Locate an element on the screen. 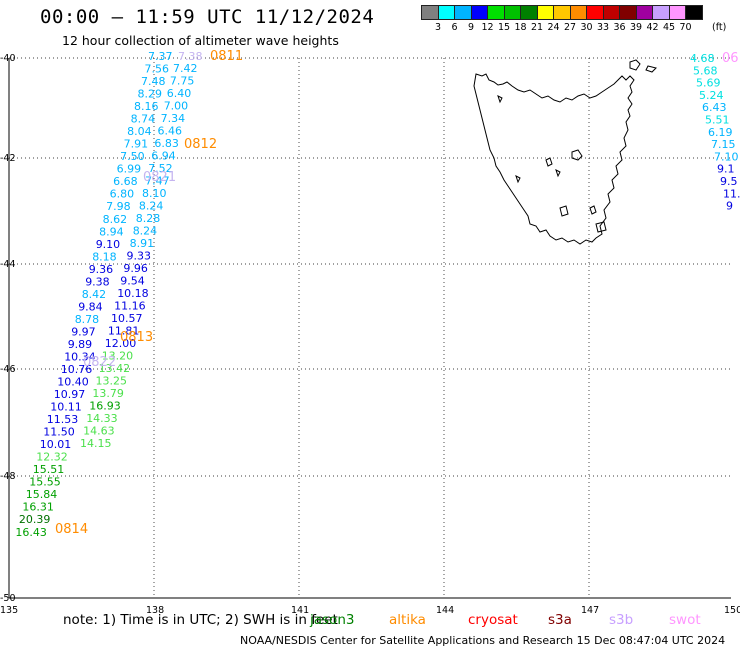  wave-height-value: 15.55 is located at coordinates (45, 482).